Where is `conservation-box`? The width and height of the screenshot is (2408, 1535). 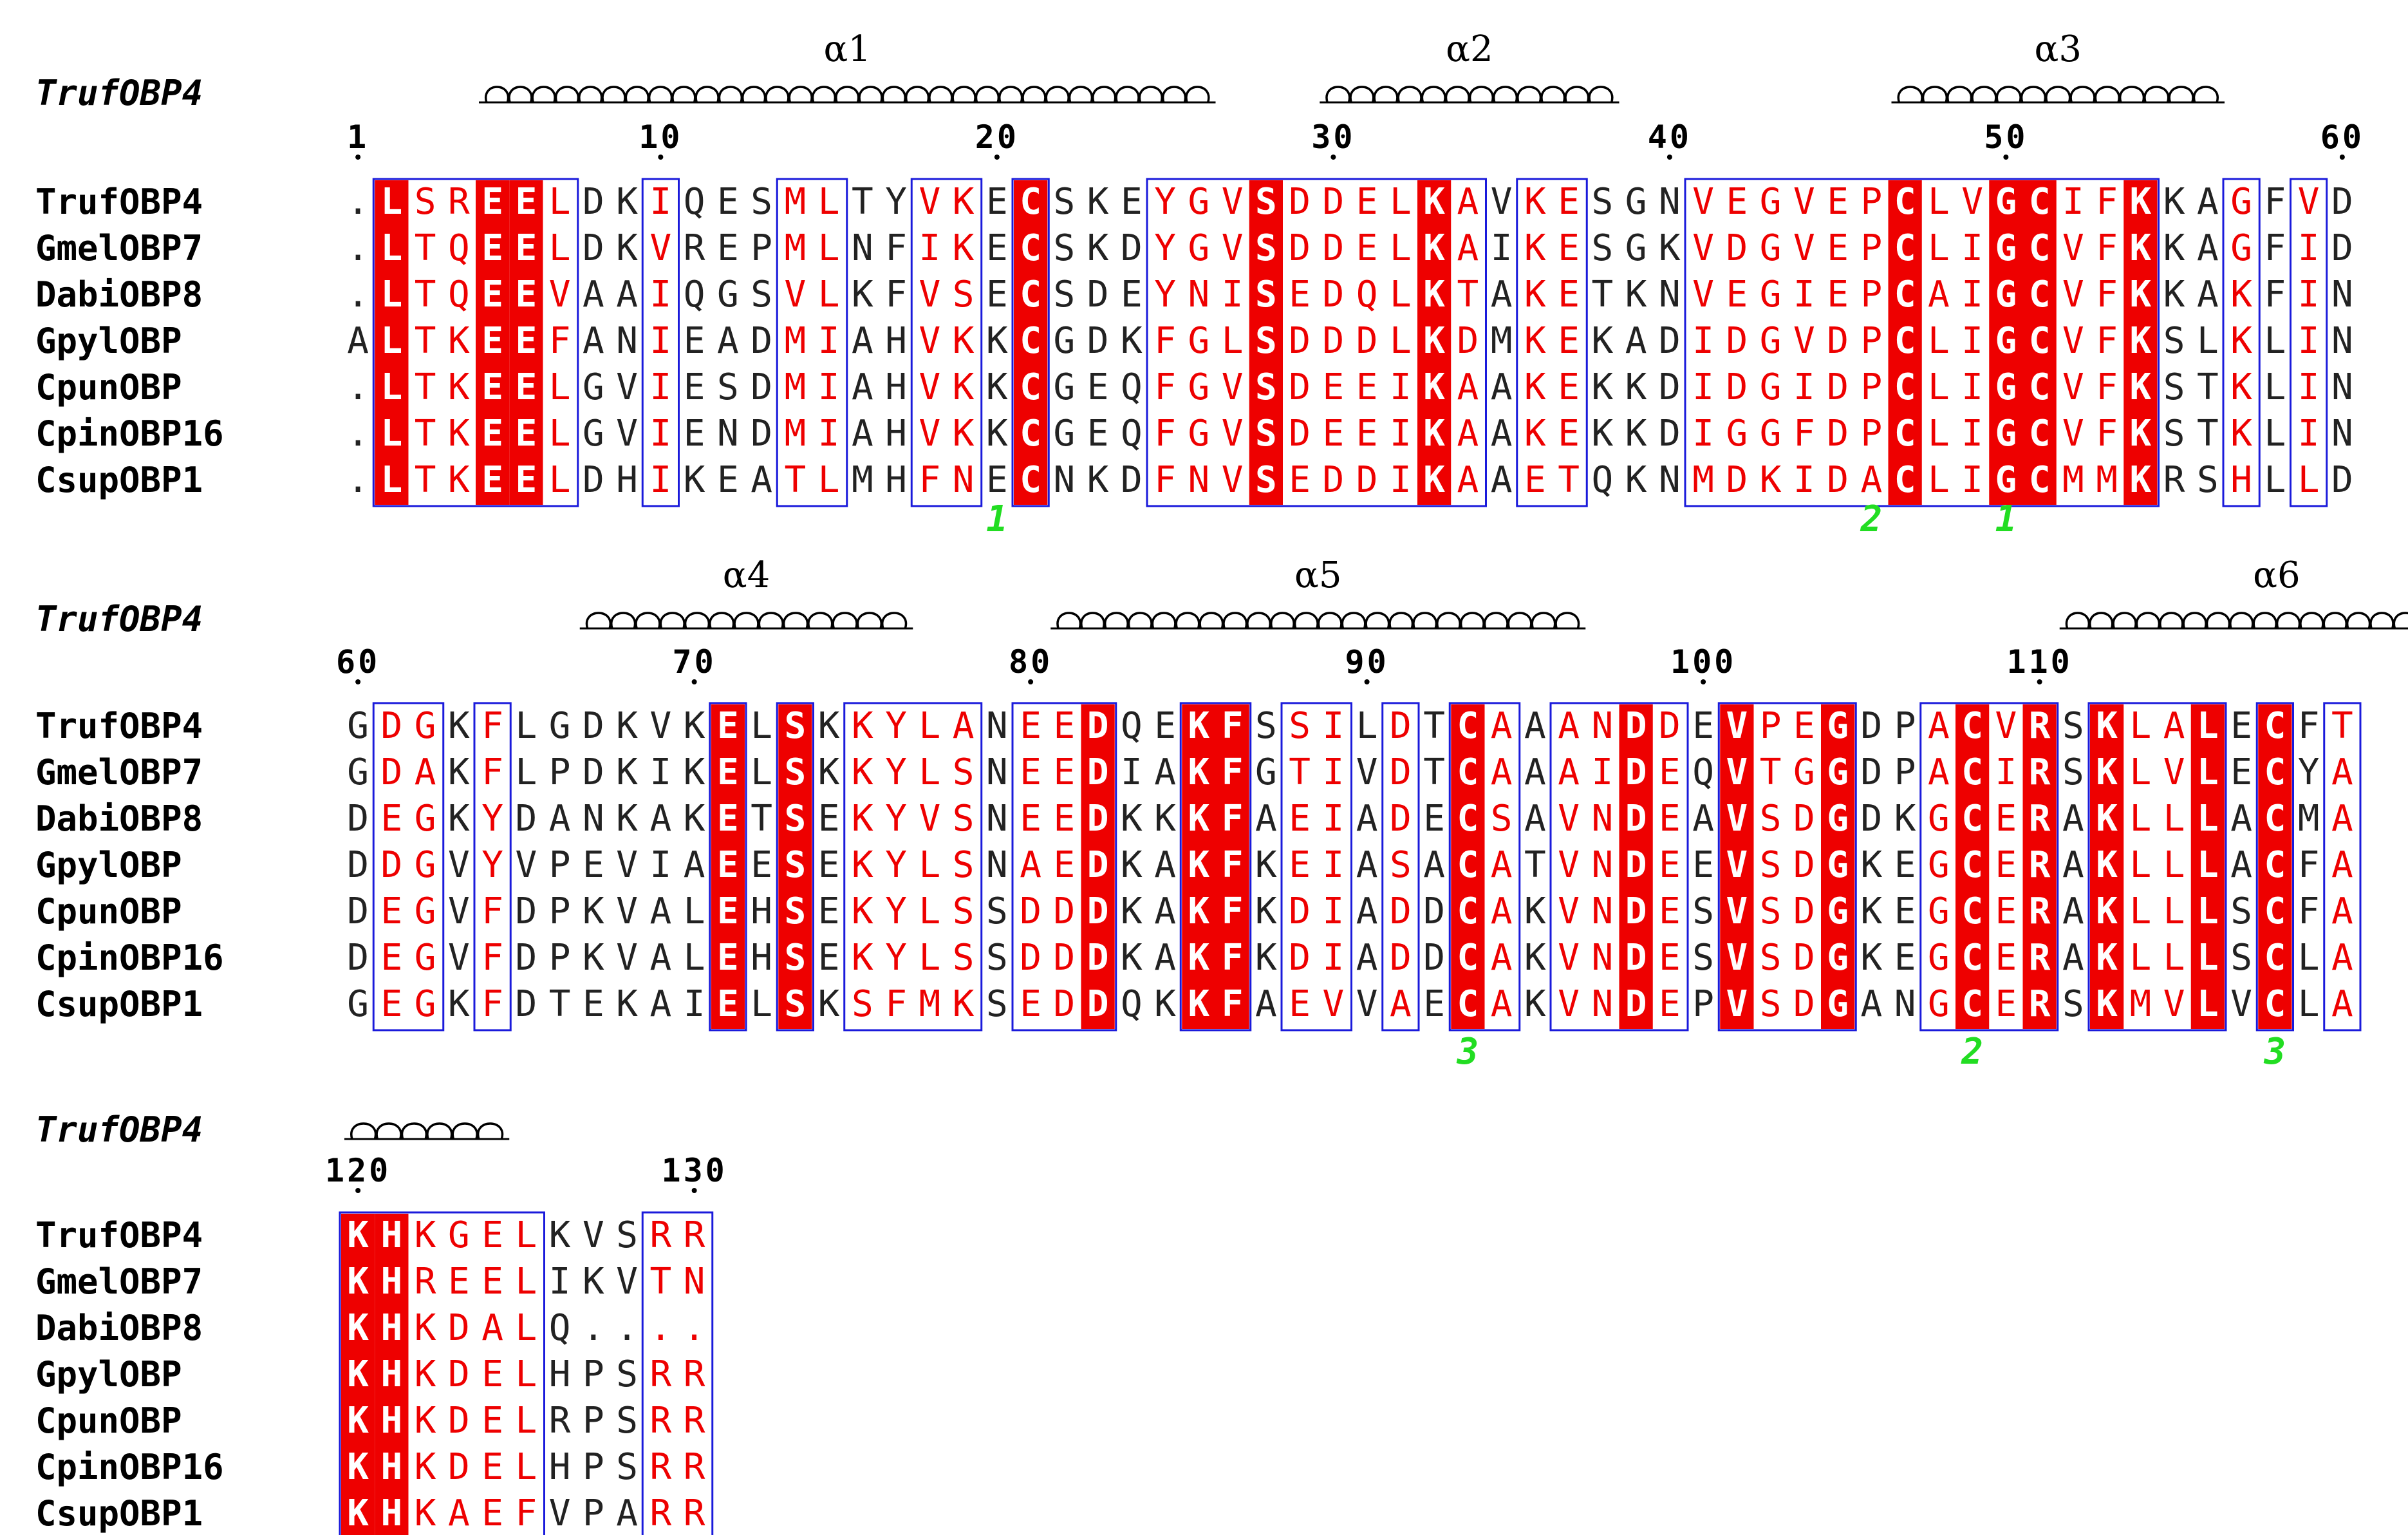 conservation-box is located at coordinates (2241, 342).